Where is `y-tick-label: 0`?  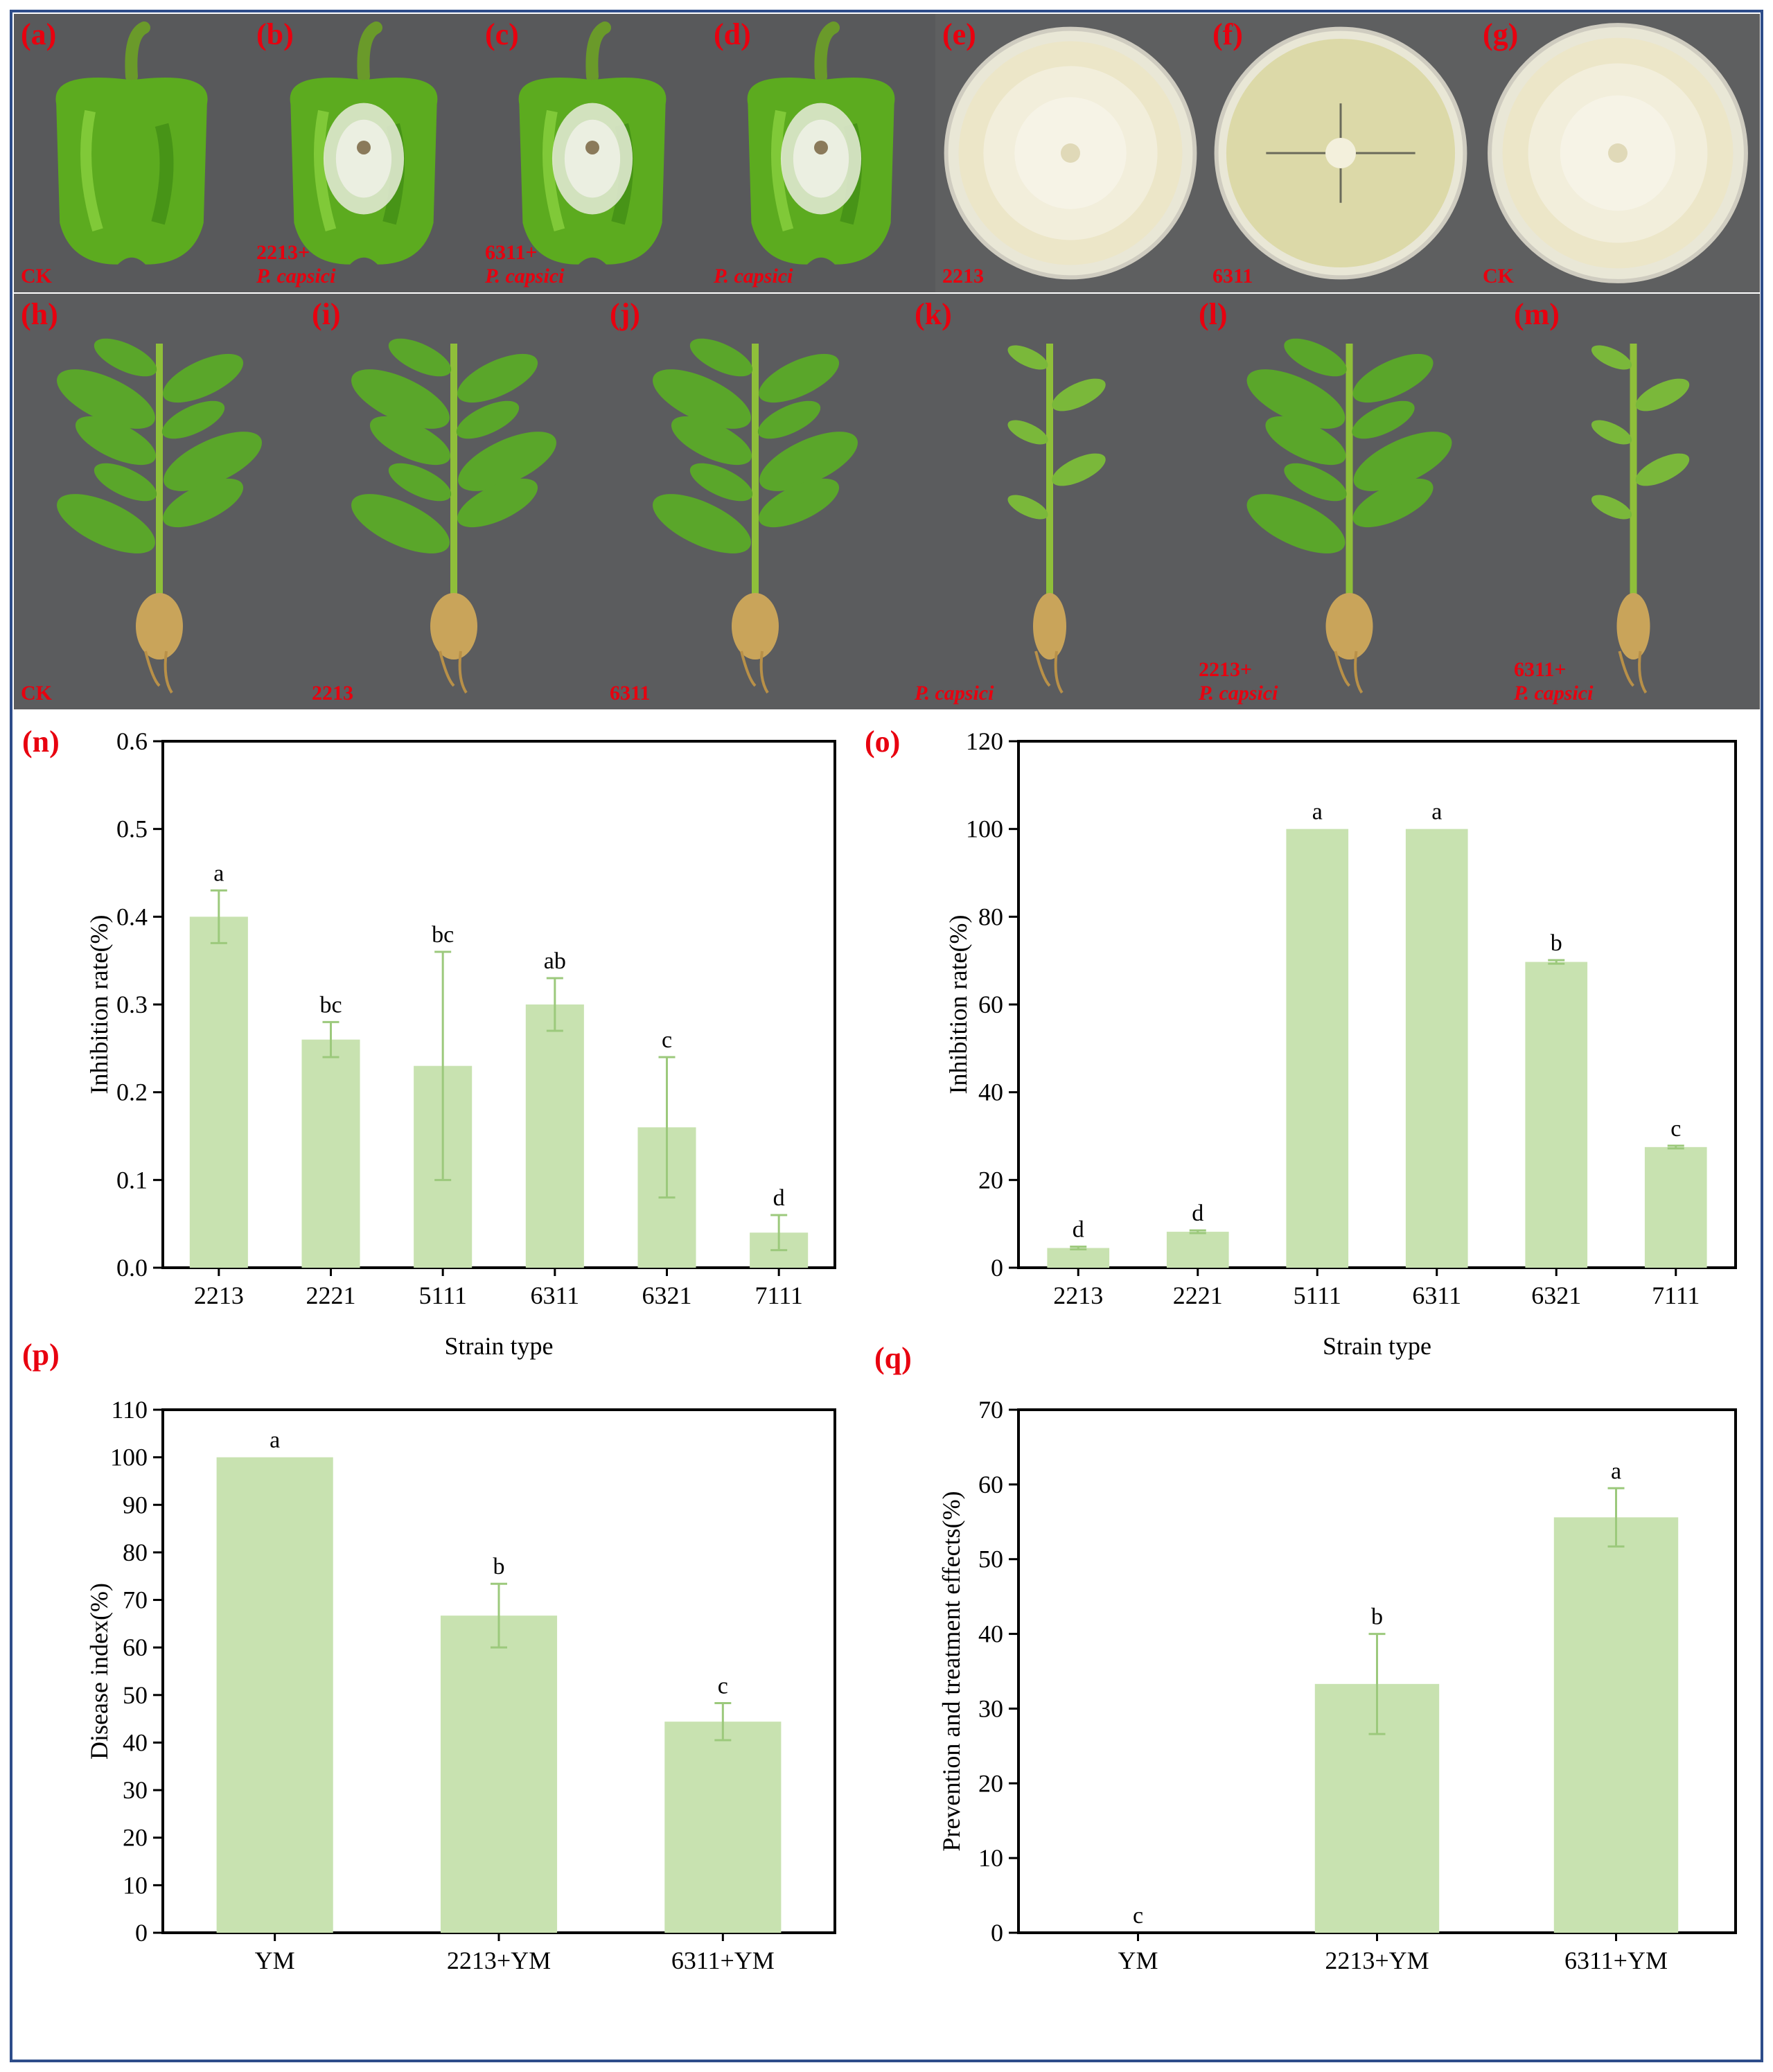
y-tick-label: 0 is located at coordinates (997, 1933).